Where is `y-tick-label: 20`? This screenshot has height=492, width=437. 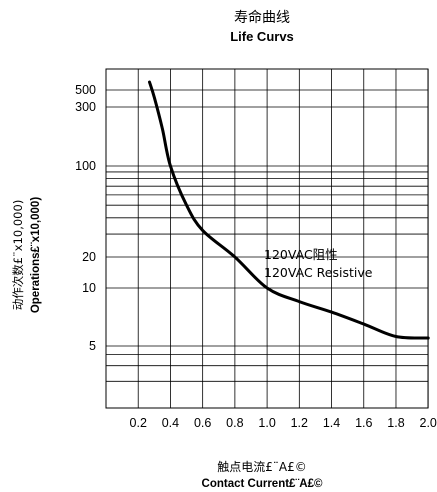 y-tick-label: 20 is located at coordinates (89, 257).